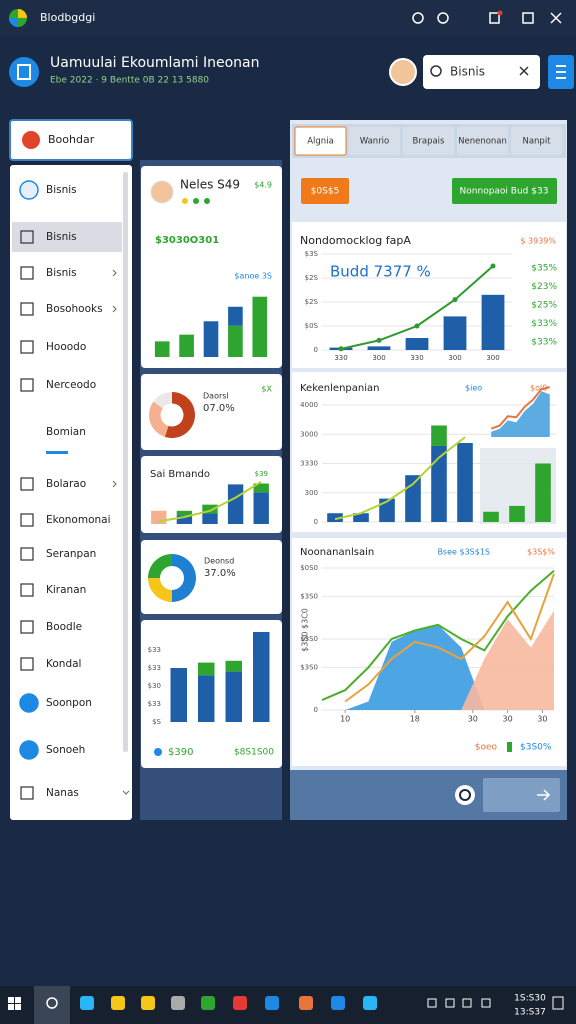  What do you see at coordinates (481, 72) in the screenshot?
I see `search-box` at bounding box center [481, 72].